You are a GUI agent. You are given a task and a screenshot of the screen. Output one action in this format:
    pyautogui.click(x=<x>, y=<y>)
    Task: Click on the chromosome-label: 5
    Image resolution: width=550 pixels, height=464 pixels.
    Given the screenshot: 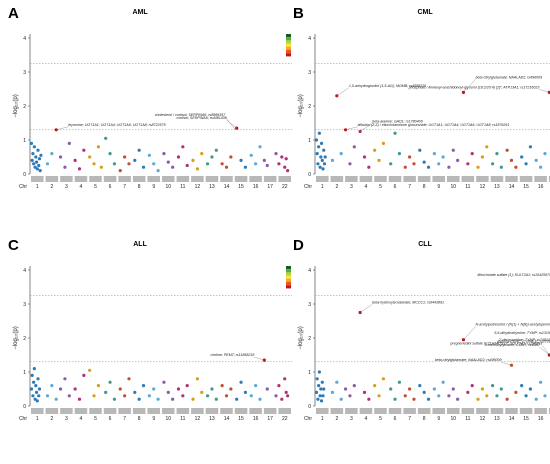 What is the action you would take?
    pyautogui.click(x=95, y=187)
    